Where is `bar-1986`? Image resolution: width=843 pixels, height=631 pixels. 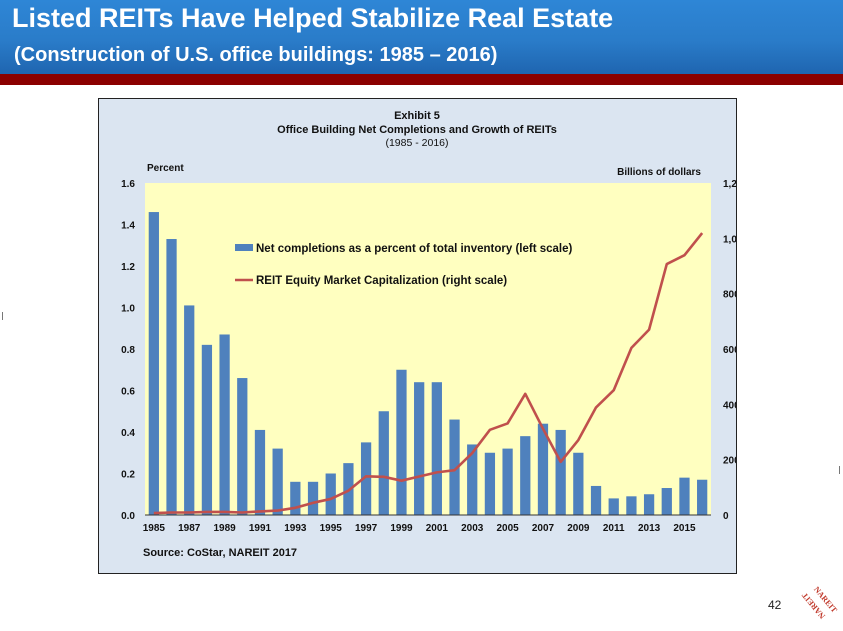
bar-1986 is located at coordinates (171, 377).